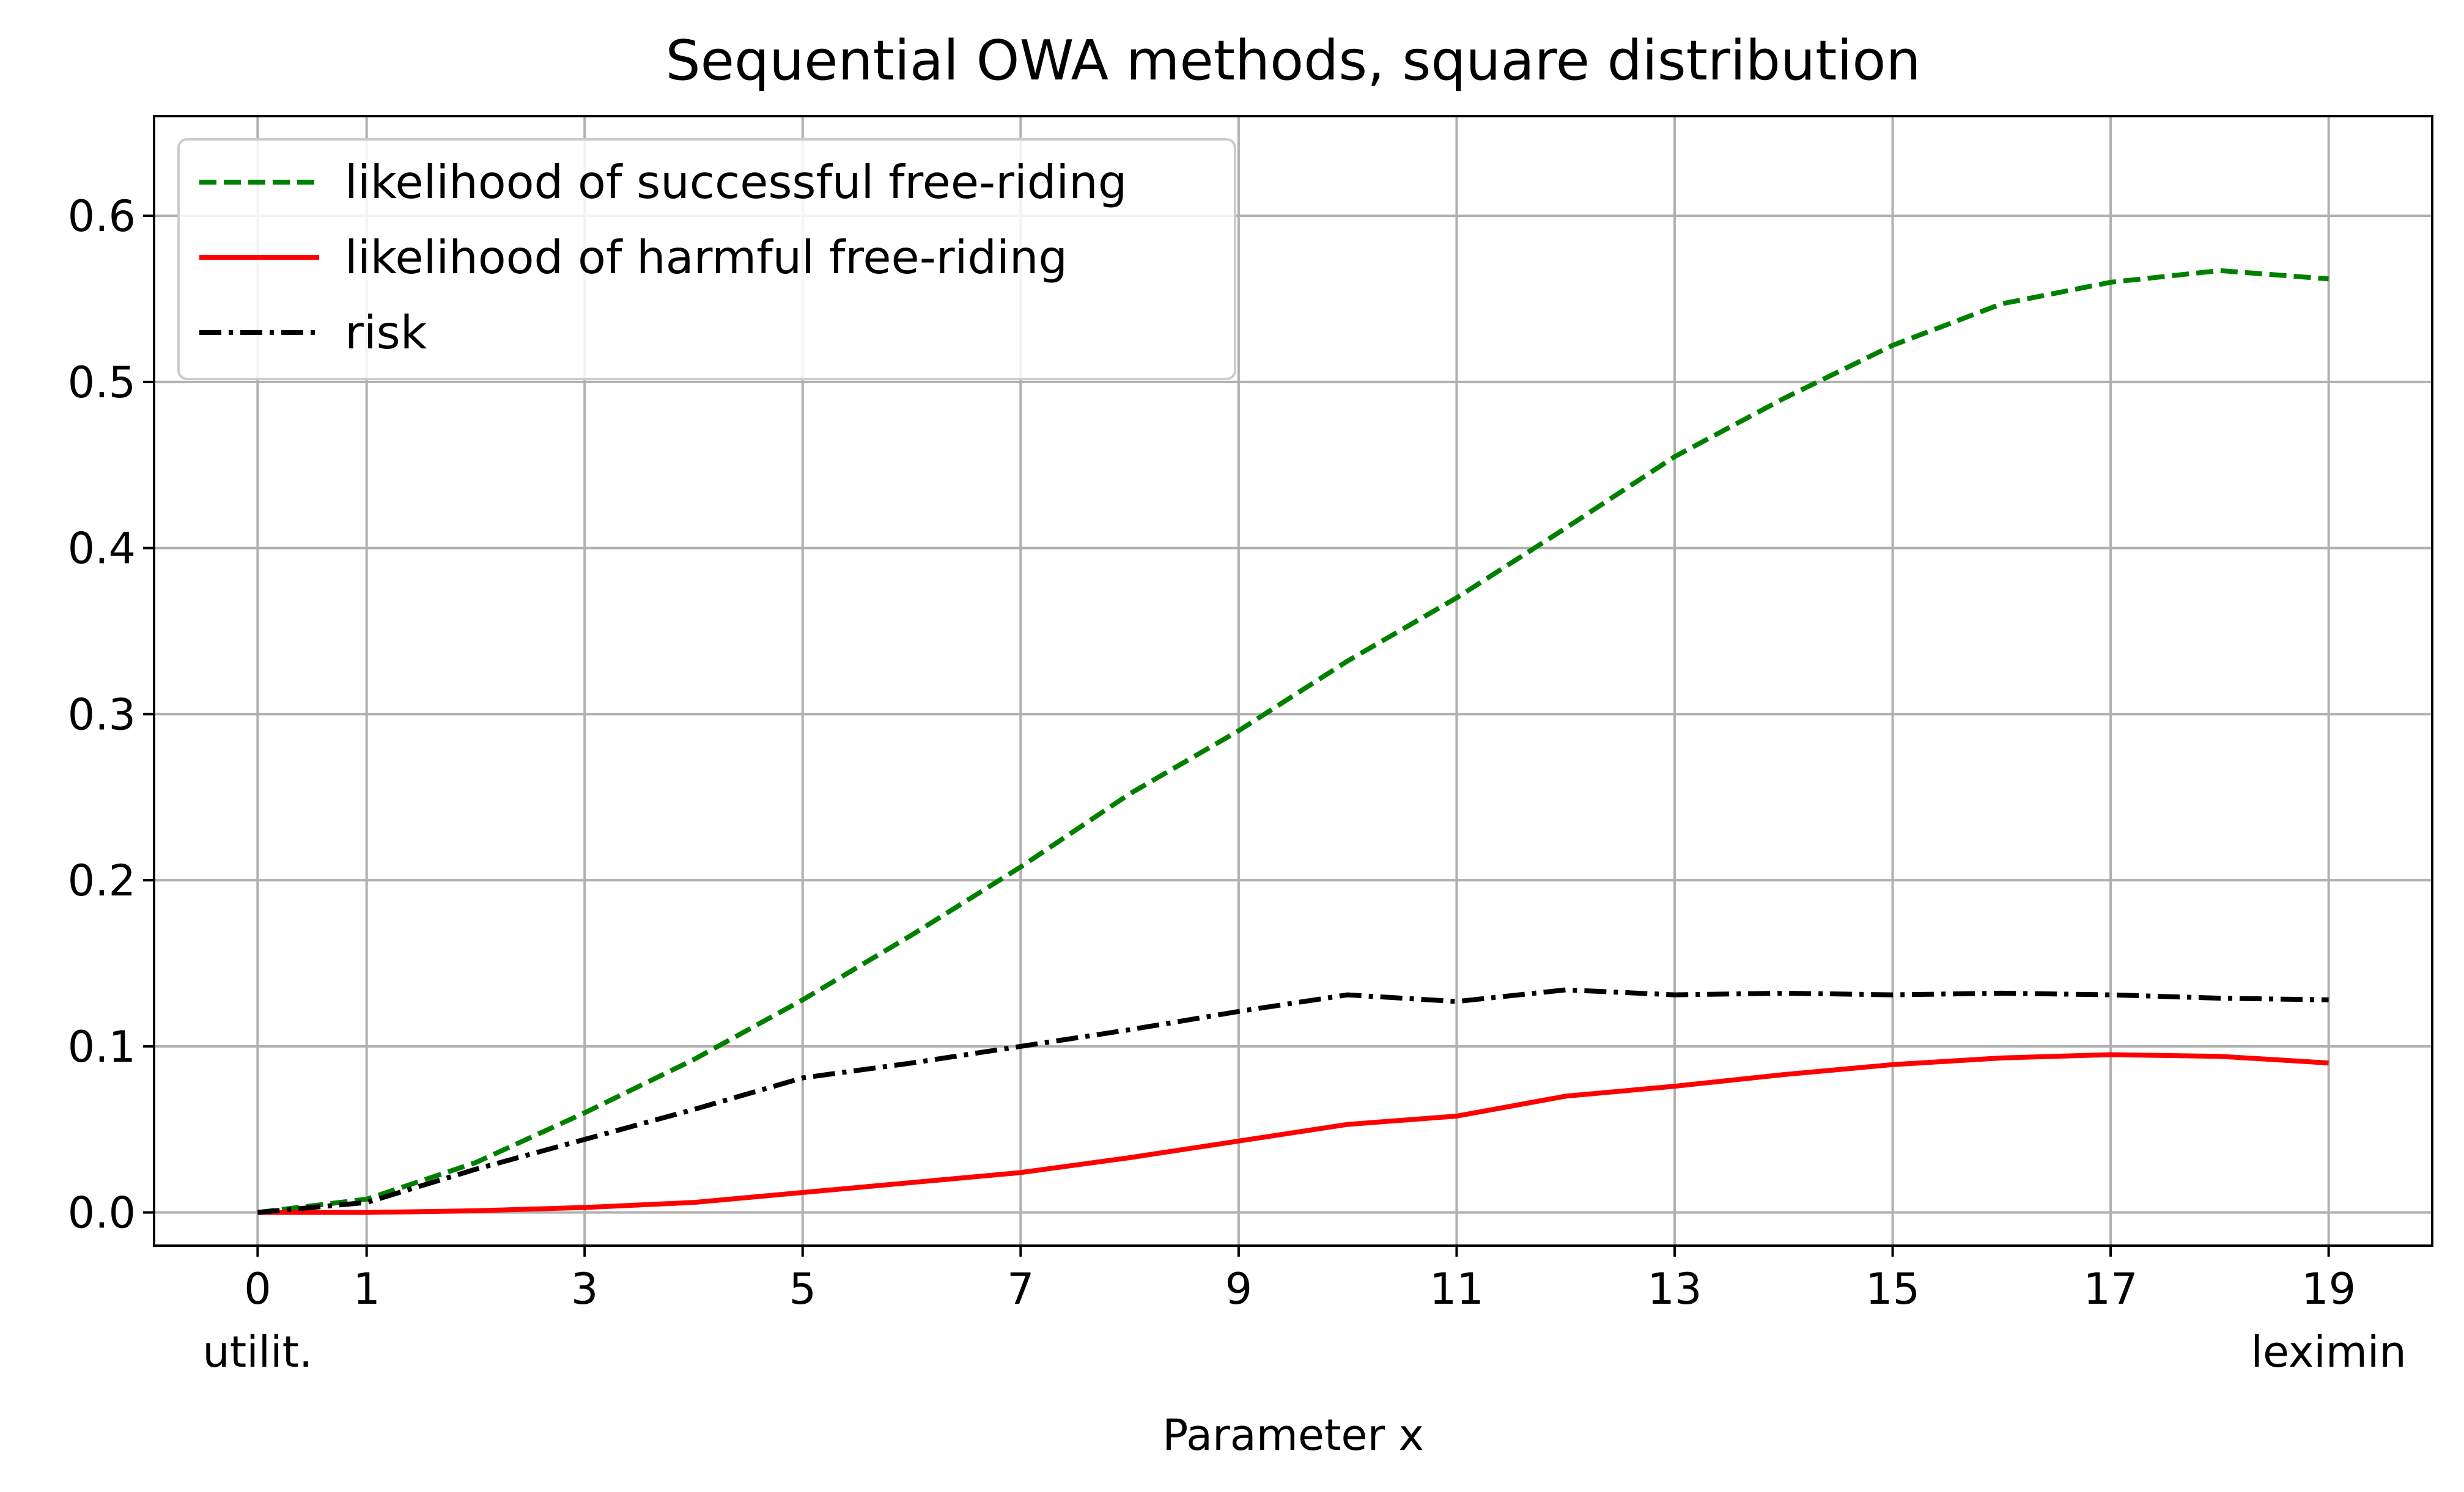 This screenshot has width=2464, height=1492. What do you see at coordinates (367, 1289) in the screenshot?
I see `x-tick-label: 1` at bounding box center [367, 1289].